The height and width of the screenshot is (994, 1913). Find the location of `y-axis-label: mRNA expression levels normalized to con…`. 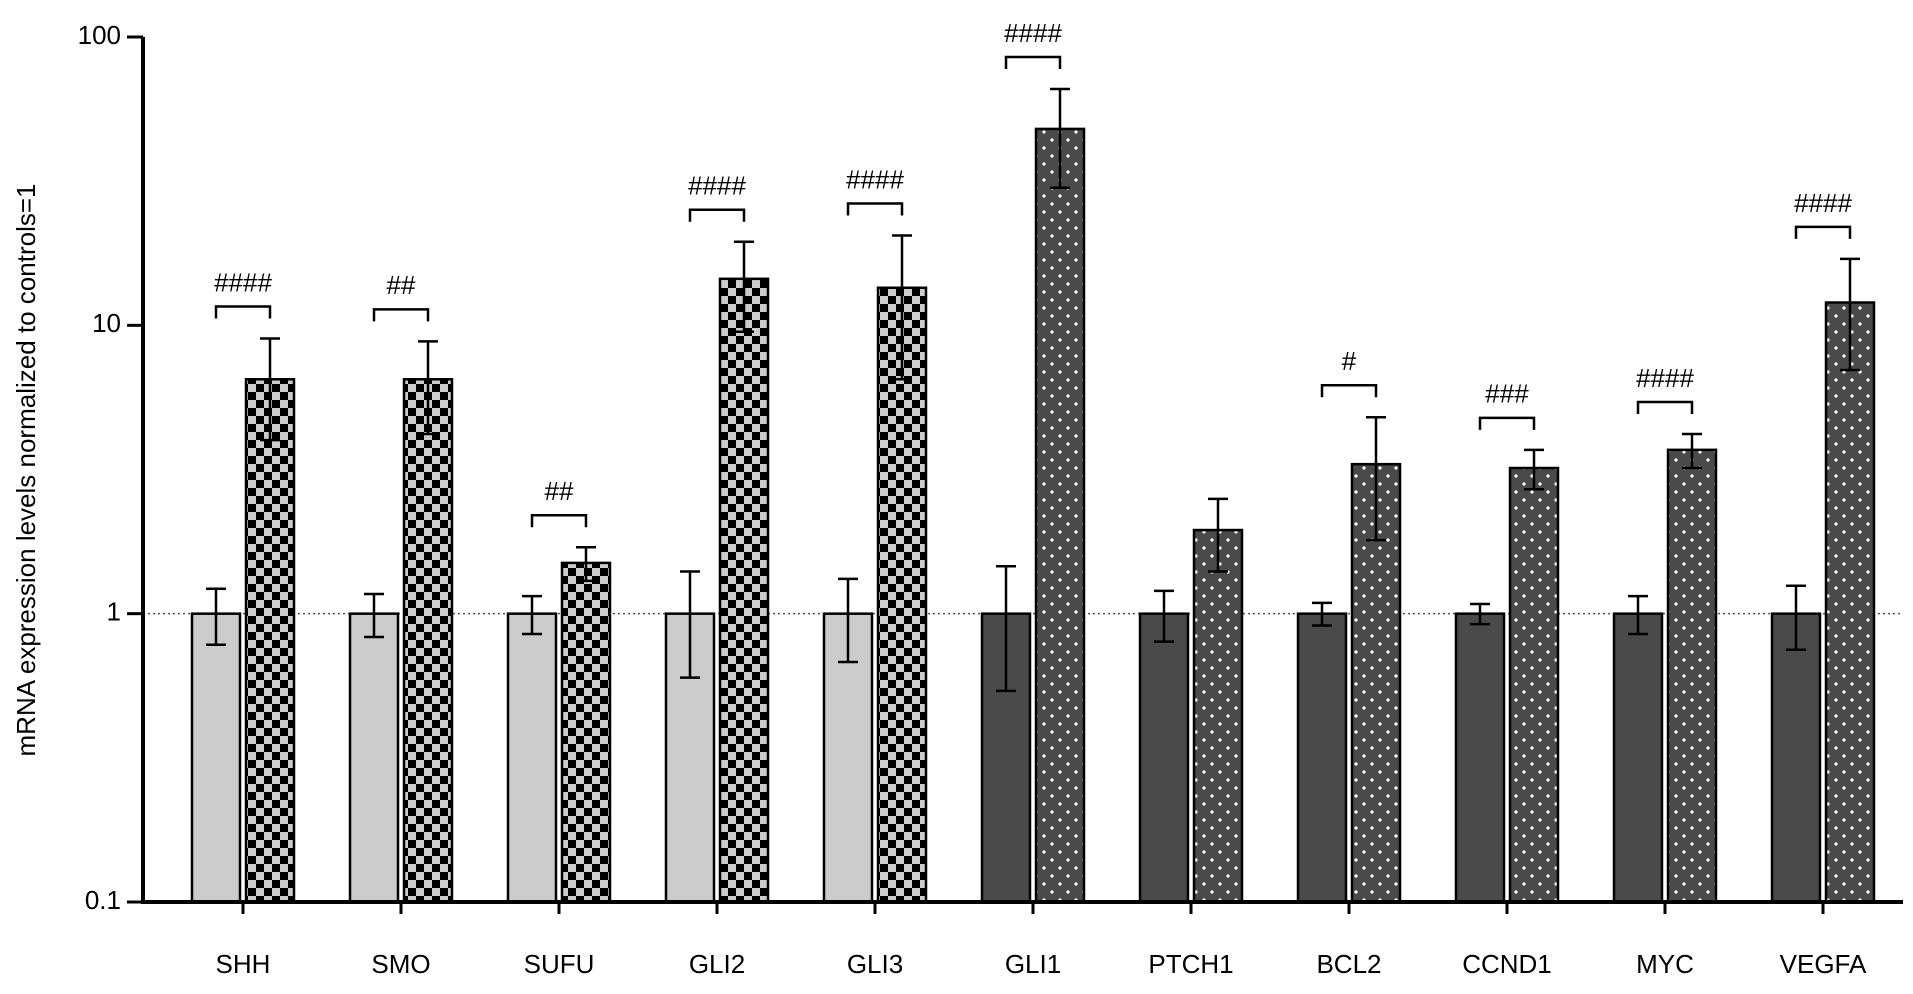

y-axis-label: mRNA expression levels normalized to con… is located at coordinates (26, 470).